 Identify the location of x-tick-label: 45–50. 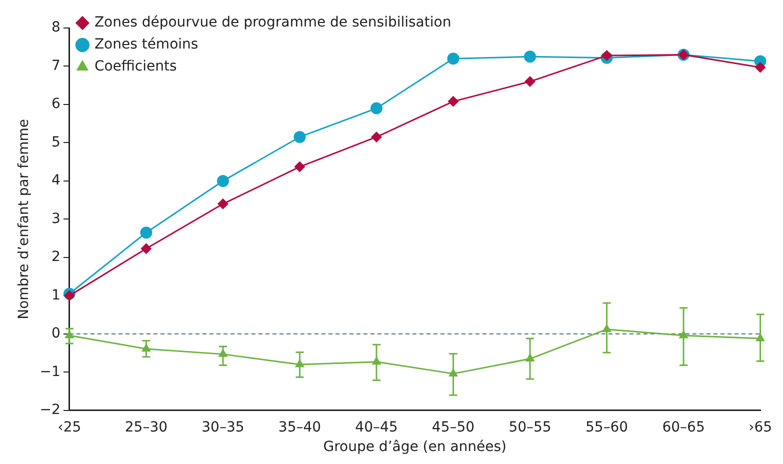
(453, 427).